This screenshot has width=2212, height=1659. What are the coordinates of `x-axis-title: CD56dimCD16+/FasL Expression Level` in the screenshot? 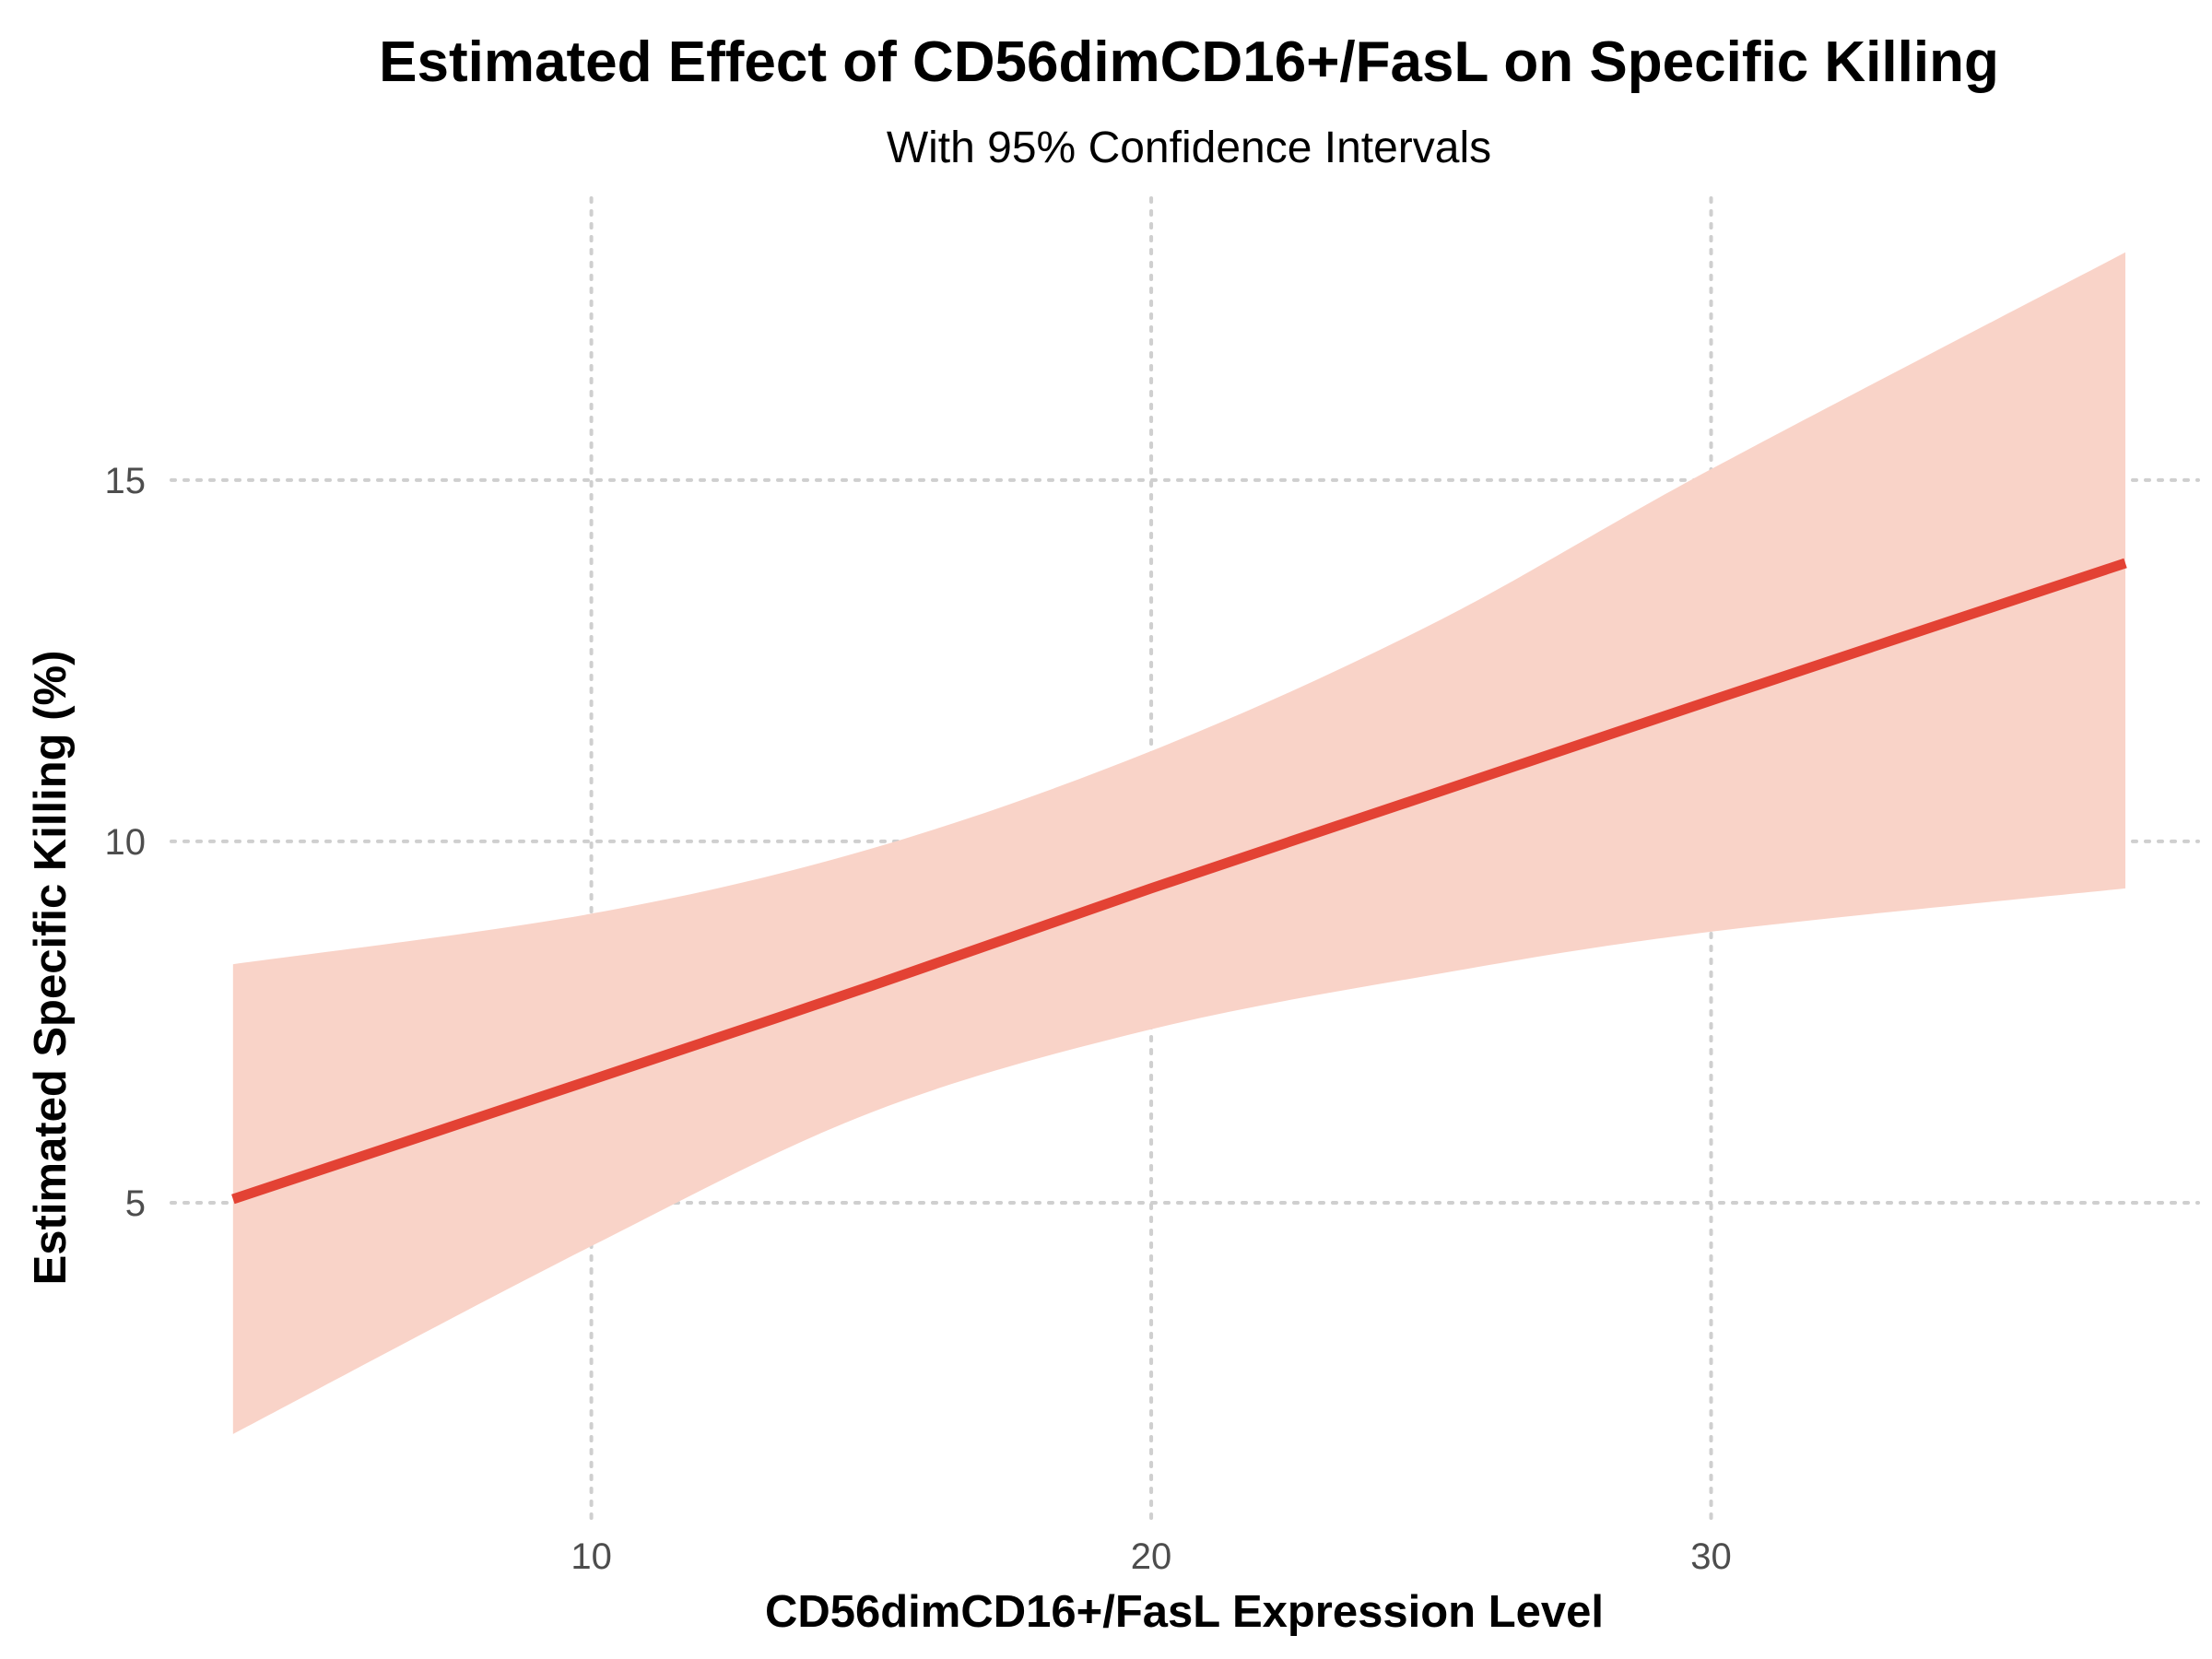 It's located at (1184, 1612).